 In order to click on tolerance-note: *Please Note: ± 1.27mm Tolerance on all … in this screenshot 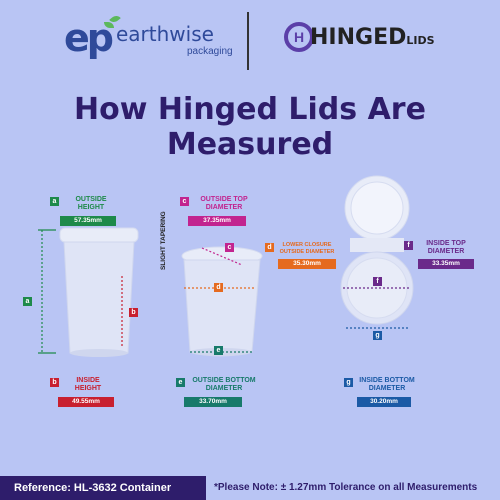, I will do `click(346, 487)`.